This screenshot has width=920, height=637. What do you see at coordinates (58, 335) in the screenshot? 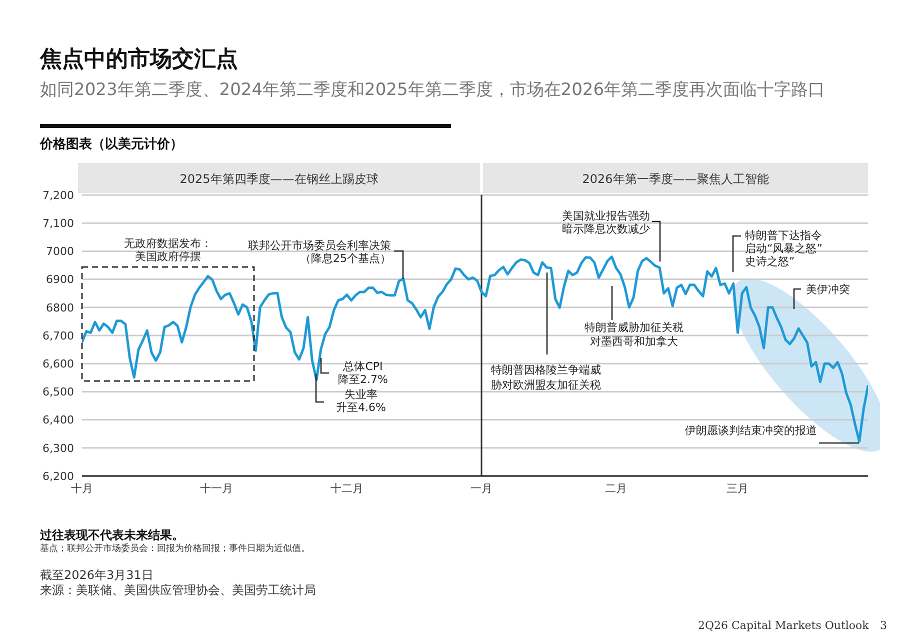
I see `y-tick-label: 6,700` at bounding box center [58, 335].